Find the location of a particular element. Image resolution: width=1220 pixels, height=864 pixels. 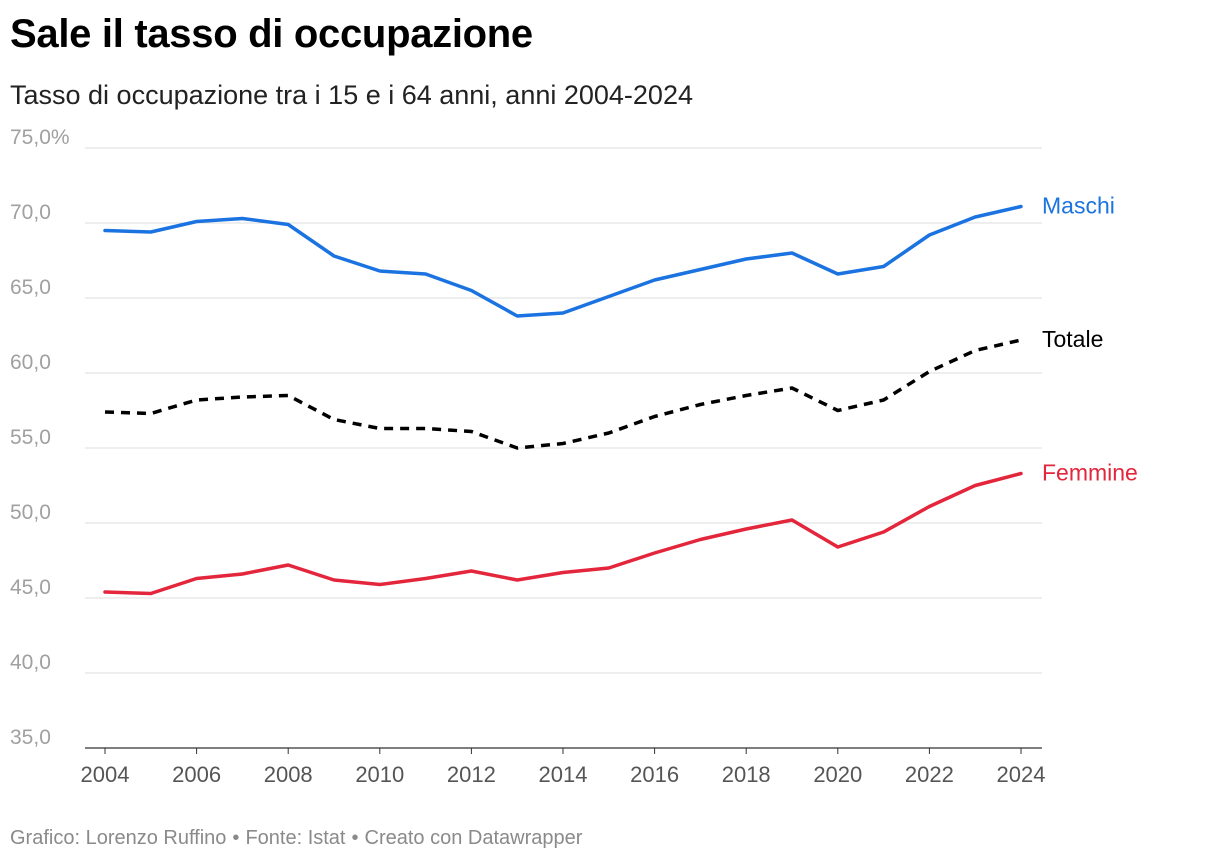

x-tick-label: 2008 is located at coordinates (288, 774).